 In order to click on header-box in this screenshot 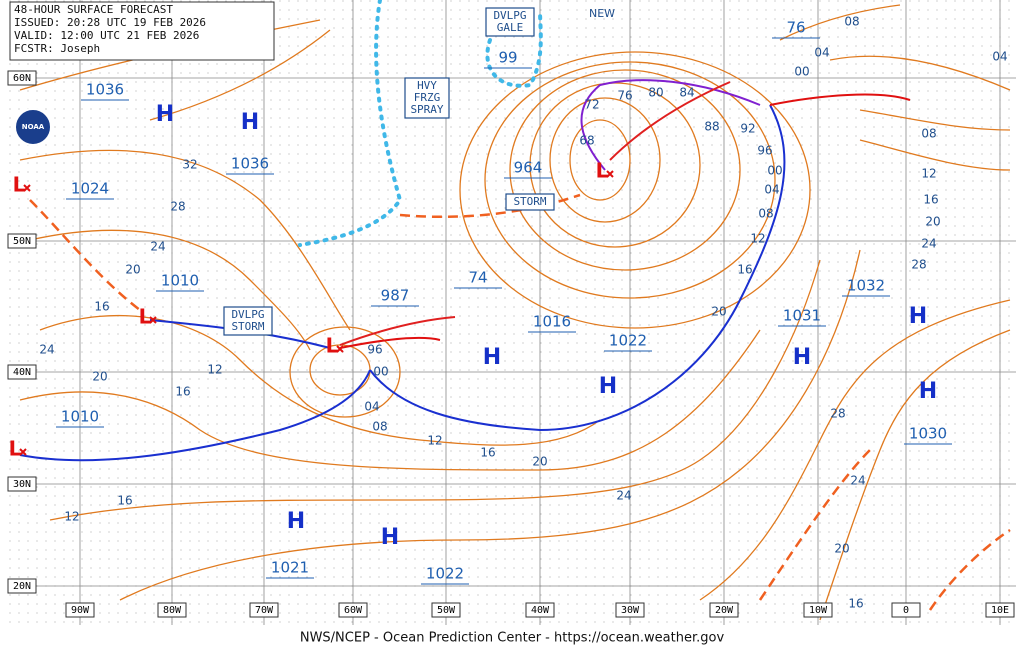, I will do `click(142, 31)`.